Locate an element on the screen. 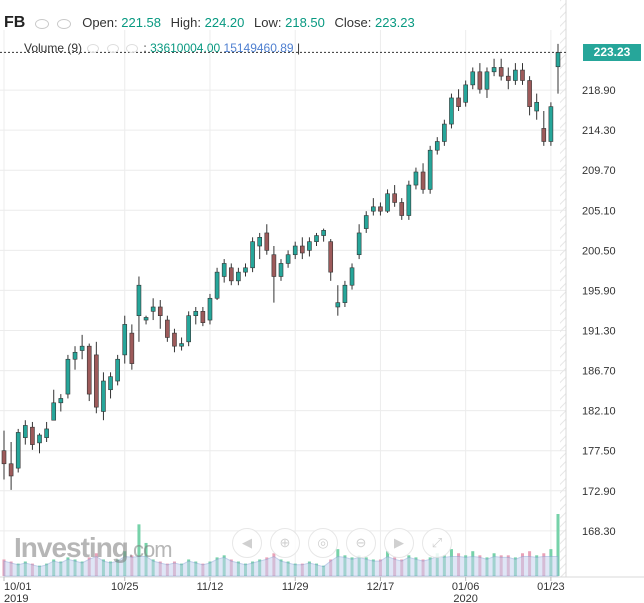  eye-icon is located at coordinates (41, 23).